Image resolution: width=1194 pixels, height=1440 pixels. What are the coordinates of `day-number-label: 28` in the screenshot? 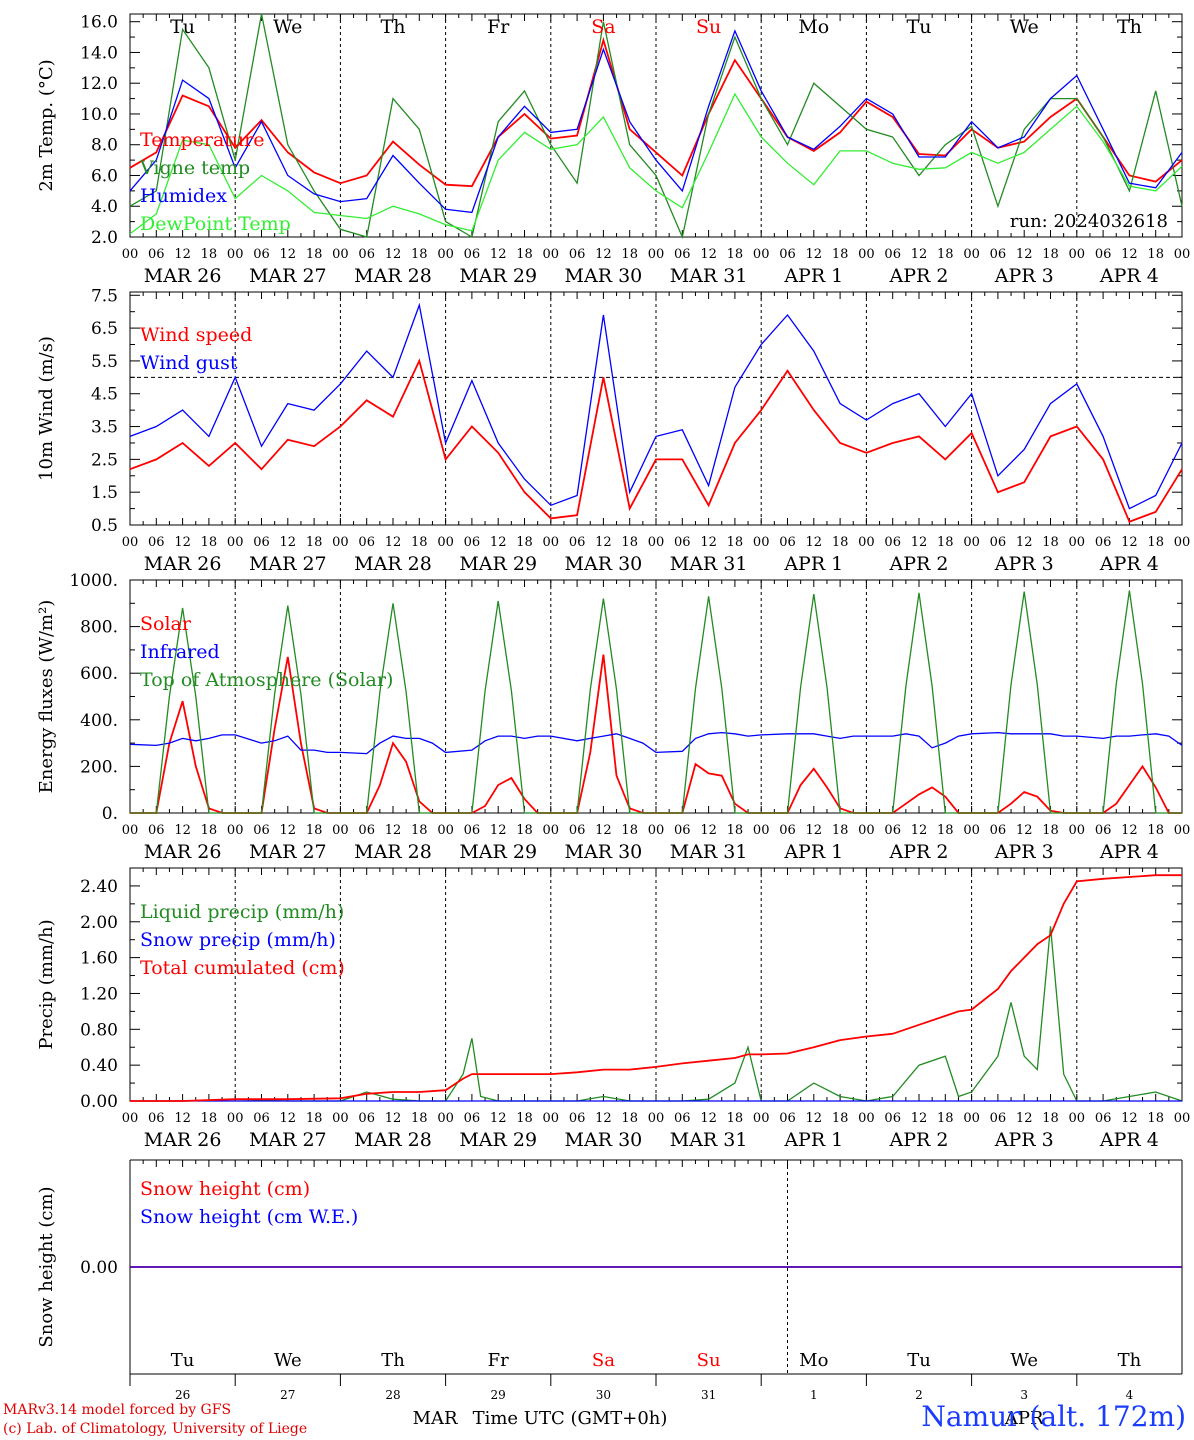 It's located at (392, 1395).